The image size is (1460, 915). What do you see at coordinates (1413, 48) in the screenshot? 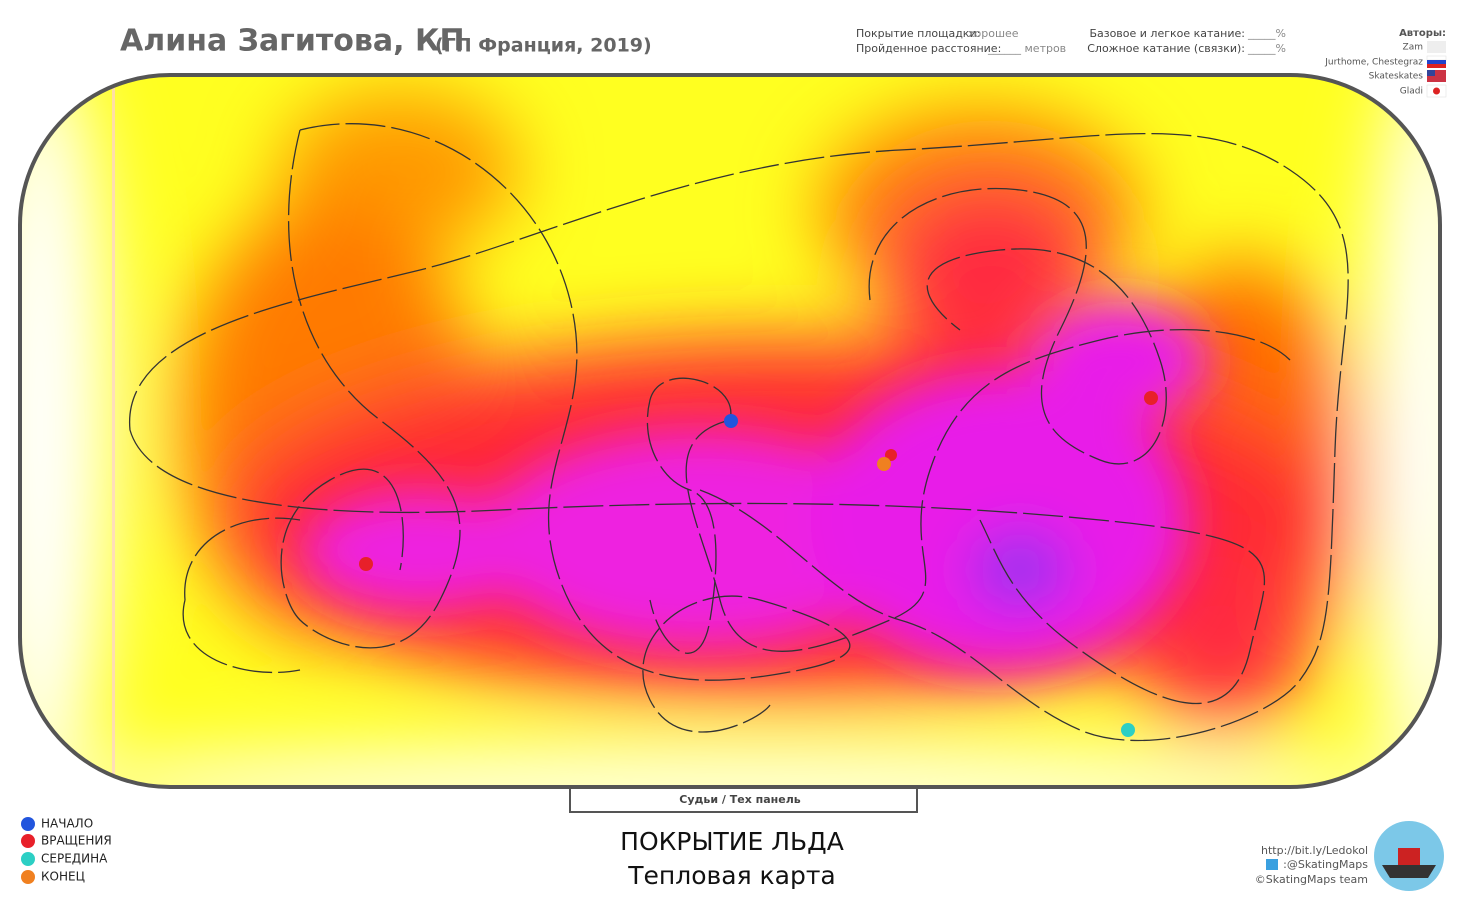
I see `author: Zam` at bounding box center [1413, 48].